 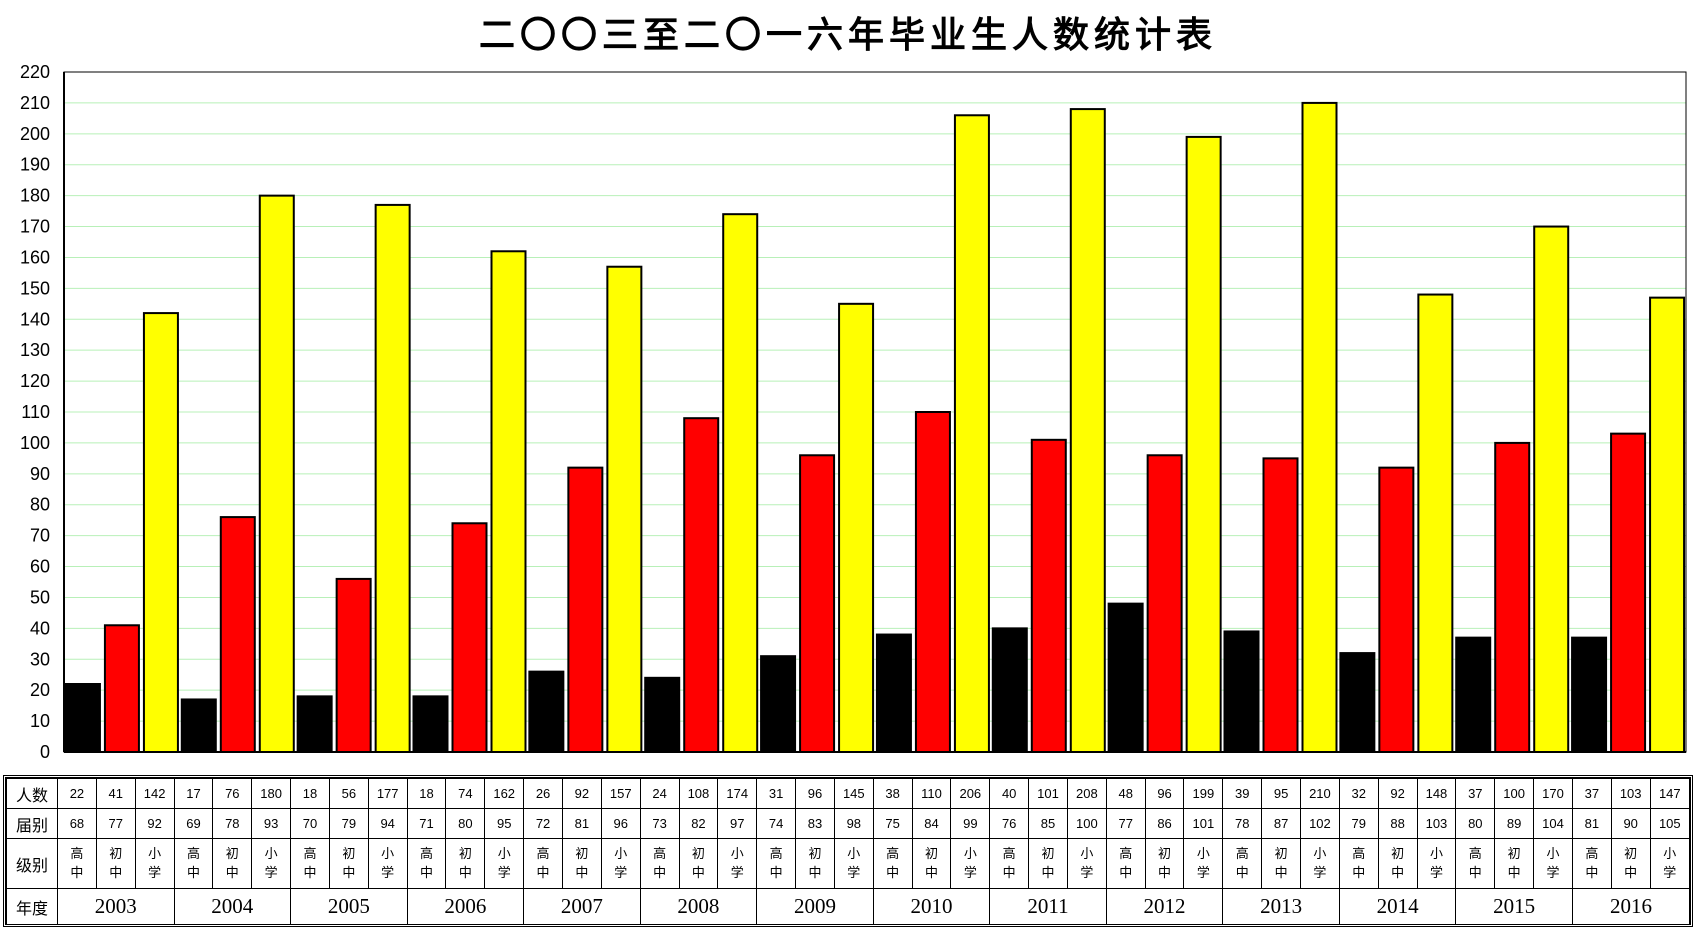 I want to click on row-header-year: 年度, so click(x=32, y=906).